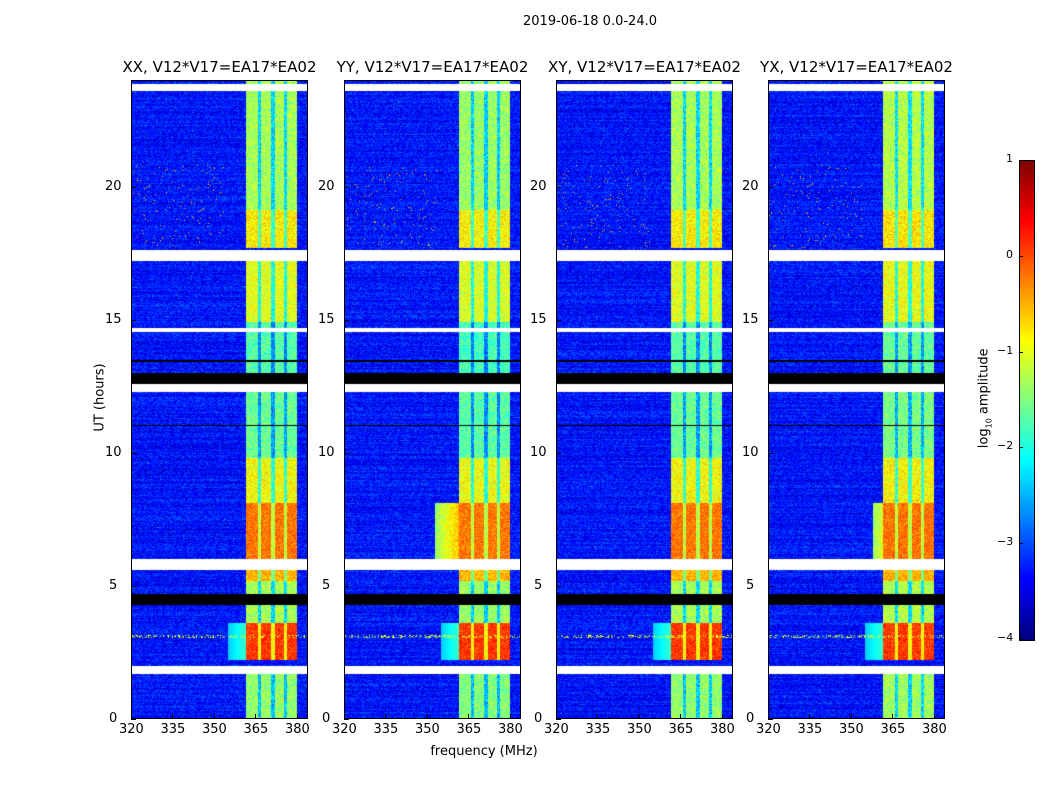  I want to click on colorbar-tick-label: −3, so click(1005, 542).